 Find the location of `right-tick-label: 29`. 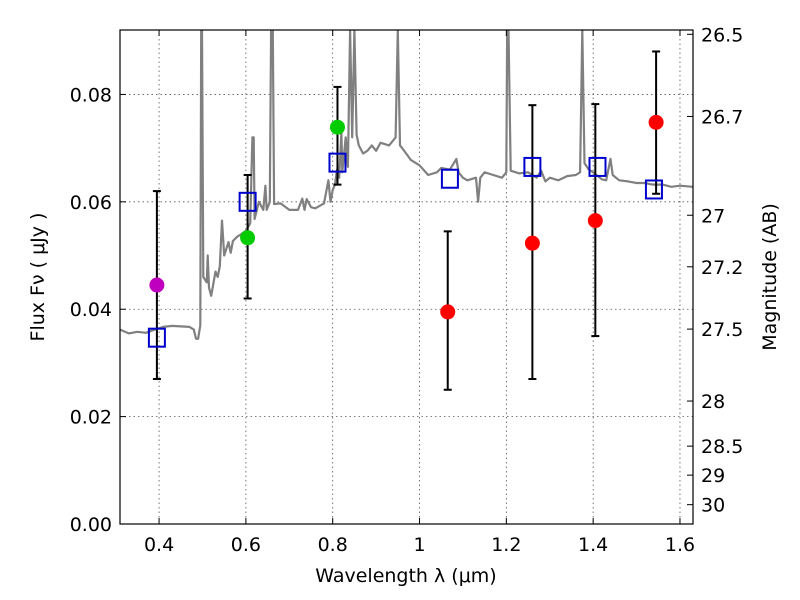

right-tick-label: 29 is located at coordinates (713, 476).